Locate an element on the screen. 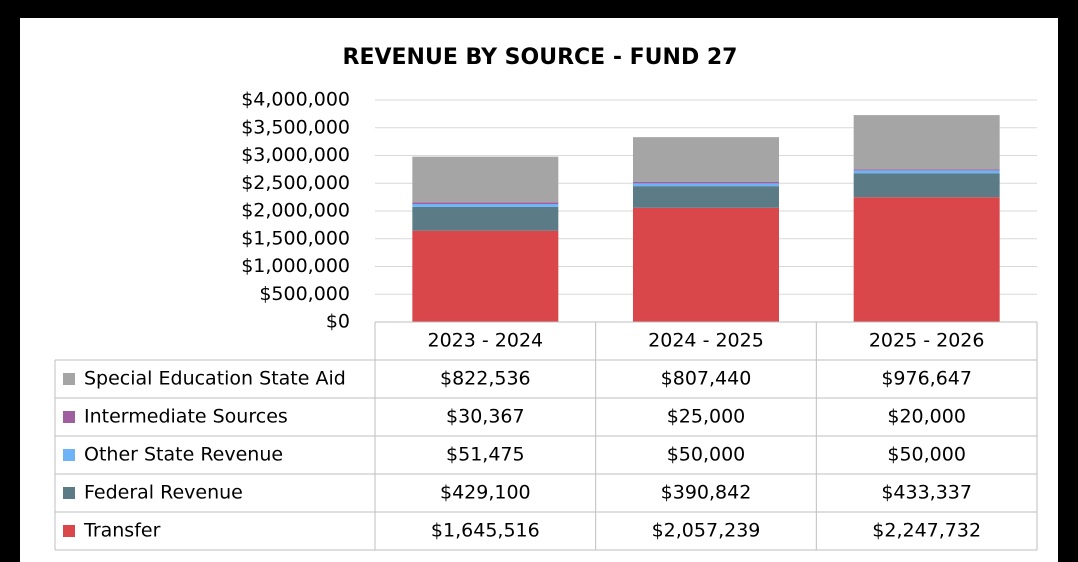  table-cell: $20,000 is located at coordinates (926, 417).